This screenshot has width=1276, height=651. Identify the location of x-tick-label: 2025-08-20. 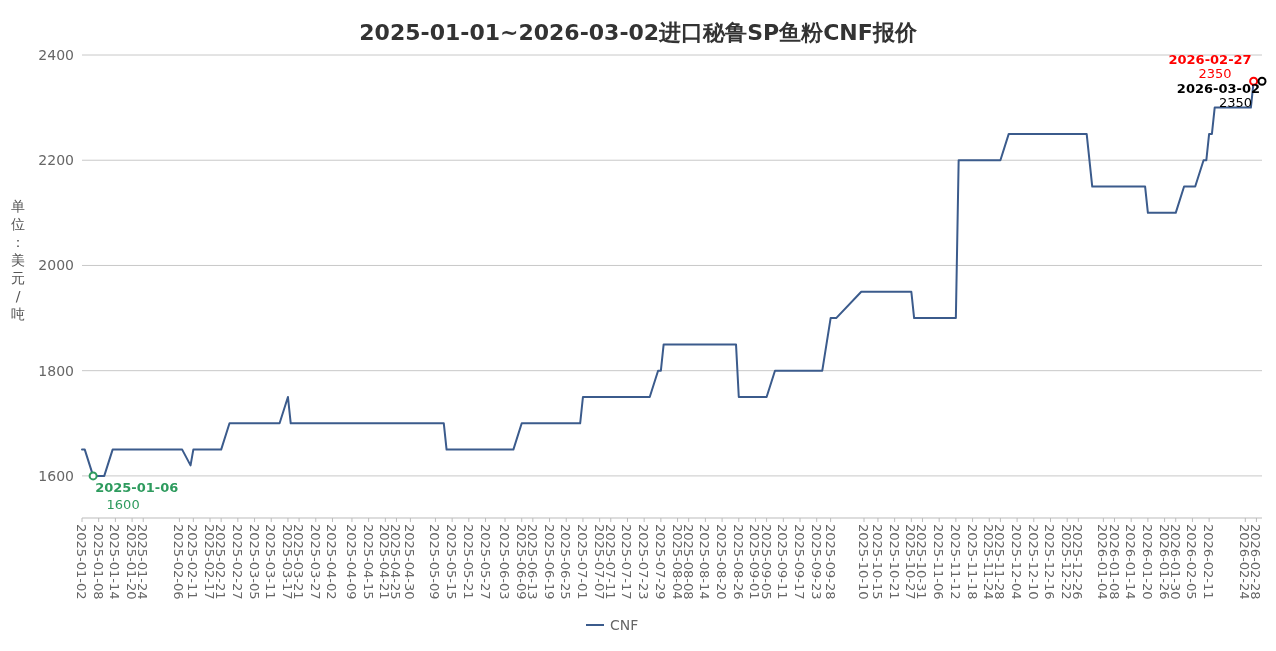
(722, 562).